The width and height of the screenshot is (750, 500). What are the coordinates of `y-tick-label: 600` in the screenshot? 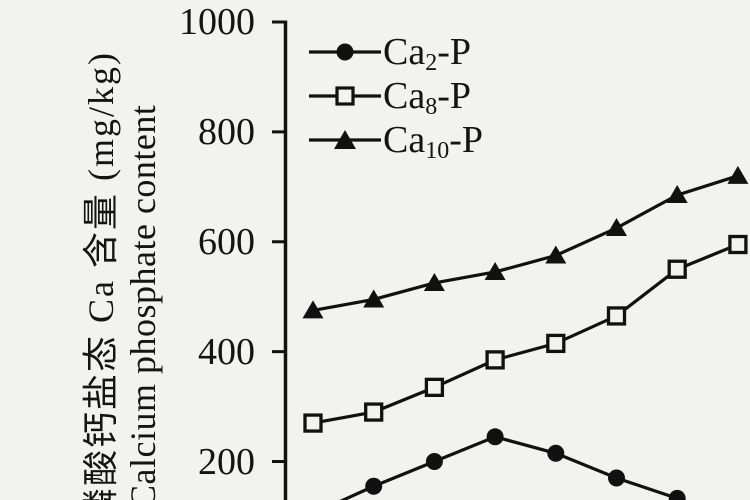 It's located at (226, 241).